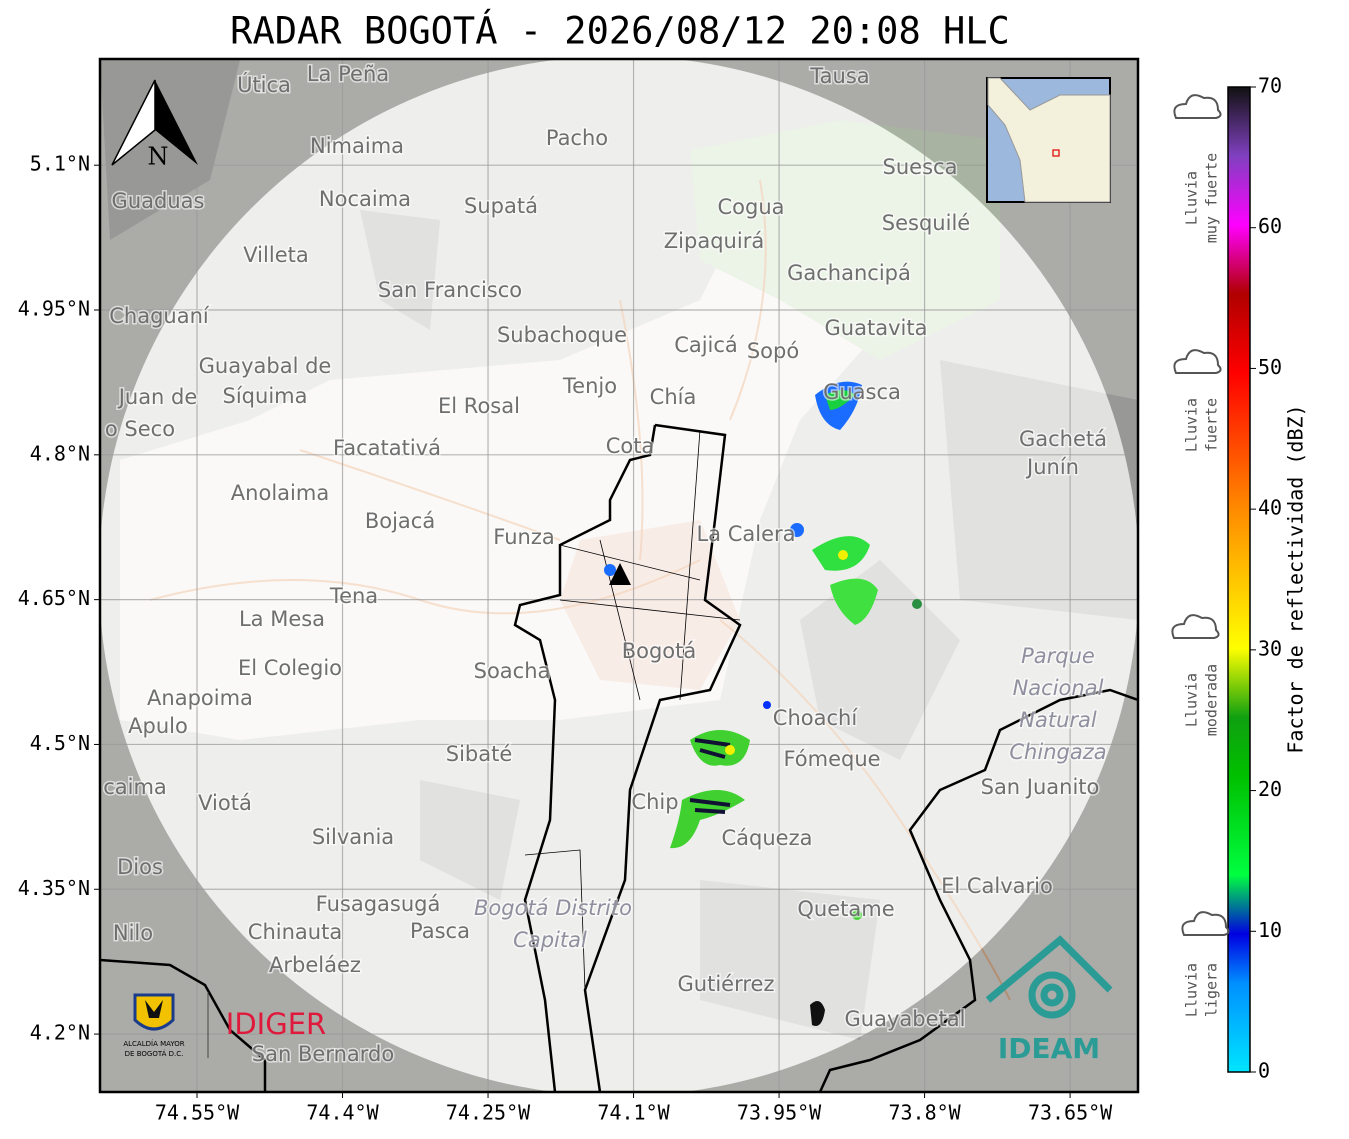  What do you see at coordinates (290, 668) in the screenshot?
I see `place-label: El Colegio` at bounding box center [290, 668].